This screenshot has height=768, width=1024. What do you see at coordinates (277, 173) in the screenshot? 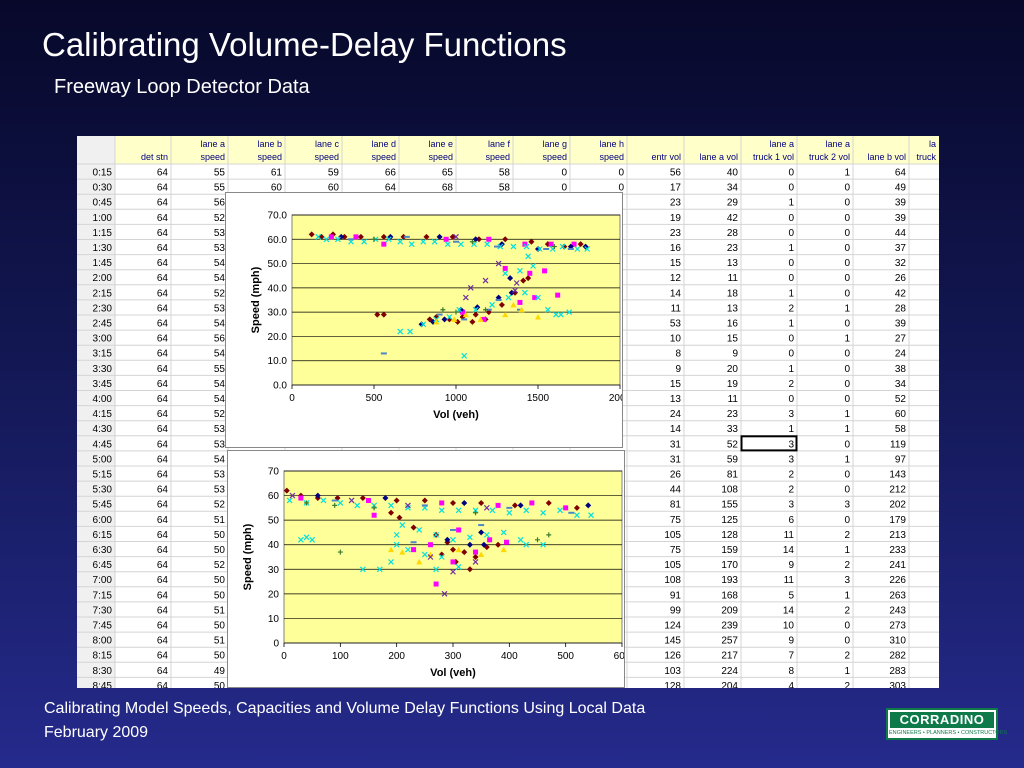
I see `table-cell: 61` at bounding box center [277, 173].